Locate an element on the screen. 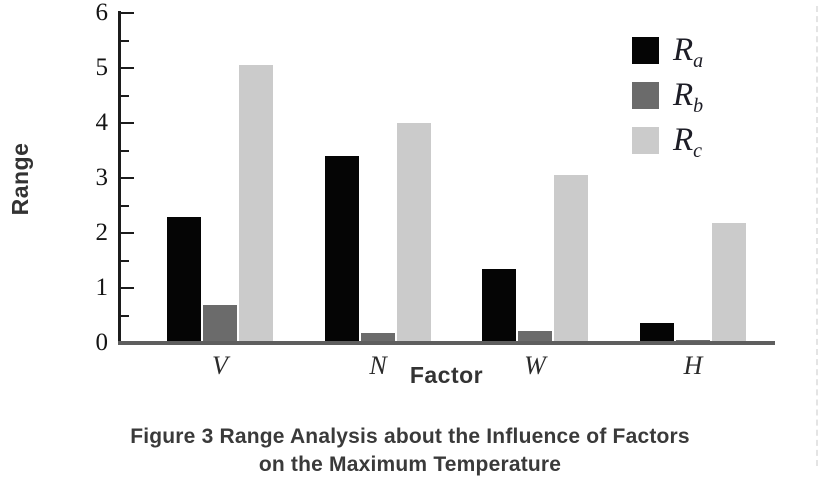 The width and height of the screenshot is (821, 488). y-axis-title: Range is located at coordinates (20, 179).